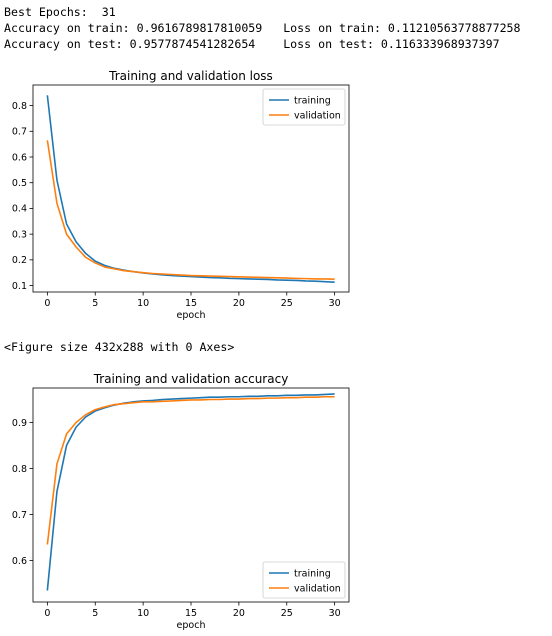  What do you see at coordinates (119, 347) in the screenshot?
I see `figure-size-note: <Figure size 432x288 with 0 Axes>` at bounding box center [119, 347].